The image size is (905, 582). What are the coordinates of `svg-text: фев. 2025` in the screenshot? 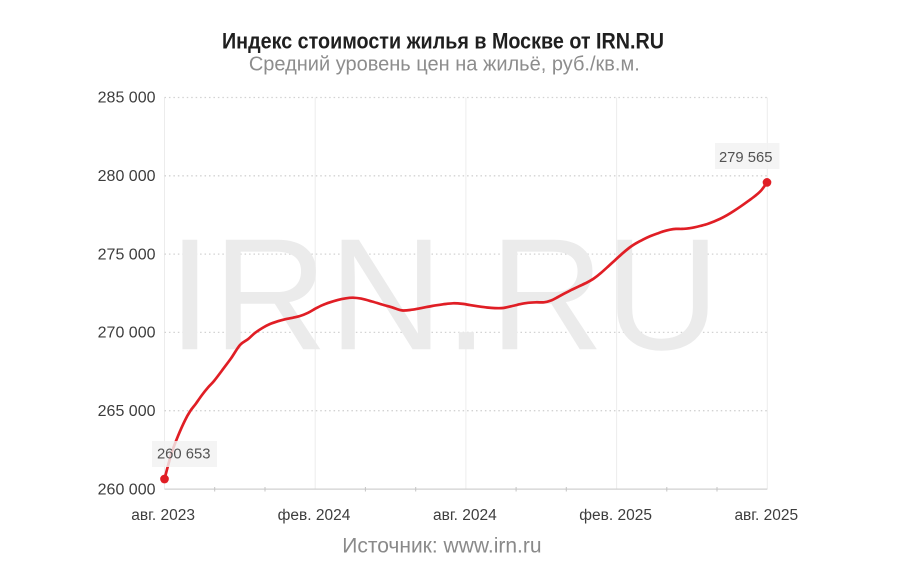 It's located at (615, 515).